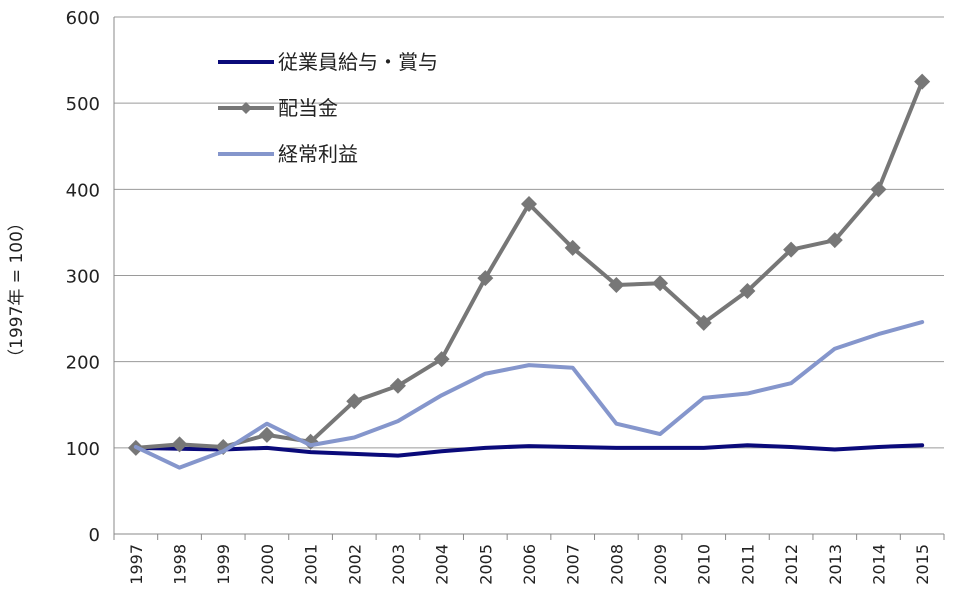  Describe the element at coordinates (529, 564) in the screenshot. I see `x-tick-label: 2006` at that location.